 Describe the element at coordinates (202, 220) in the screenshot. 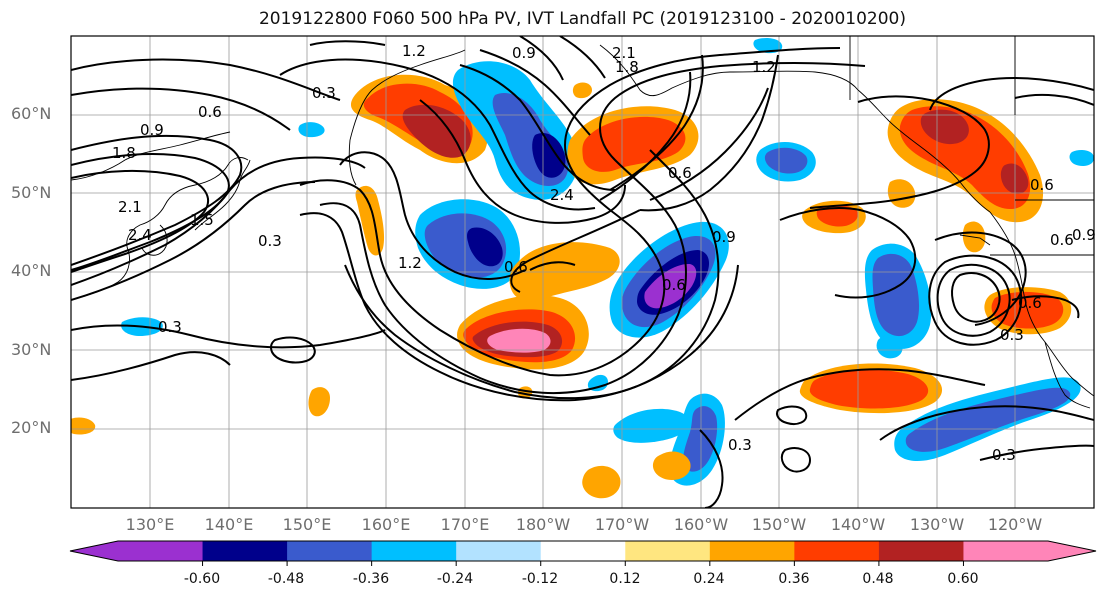

I see `contour-label: 1.5` at that location.